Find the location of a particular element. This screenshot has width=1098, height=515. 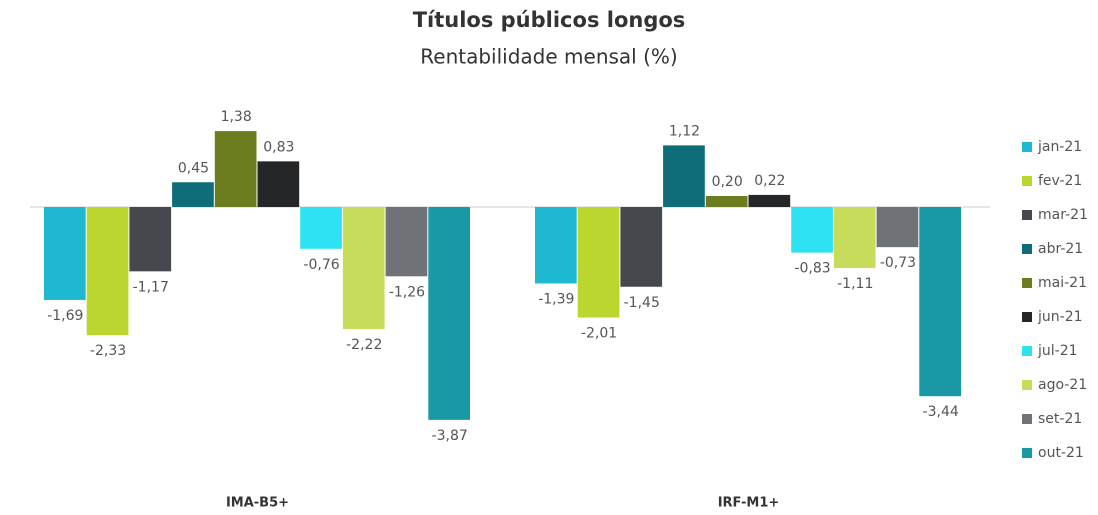

legend-label: fev-21 is located at coordinates (1060, 181).